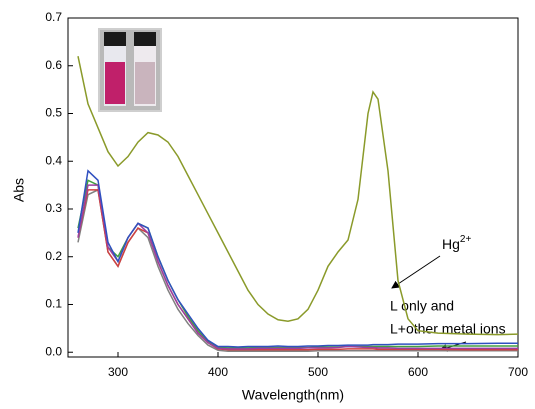 The width and height of the screenshot is (535, 409). What do you see at coordinates (293, 395) in the screenshot?
I see `x-axis-label: Wavelength(nm)` at bounding box center [293, 395].